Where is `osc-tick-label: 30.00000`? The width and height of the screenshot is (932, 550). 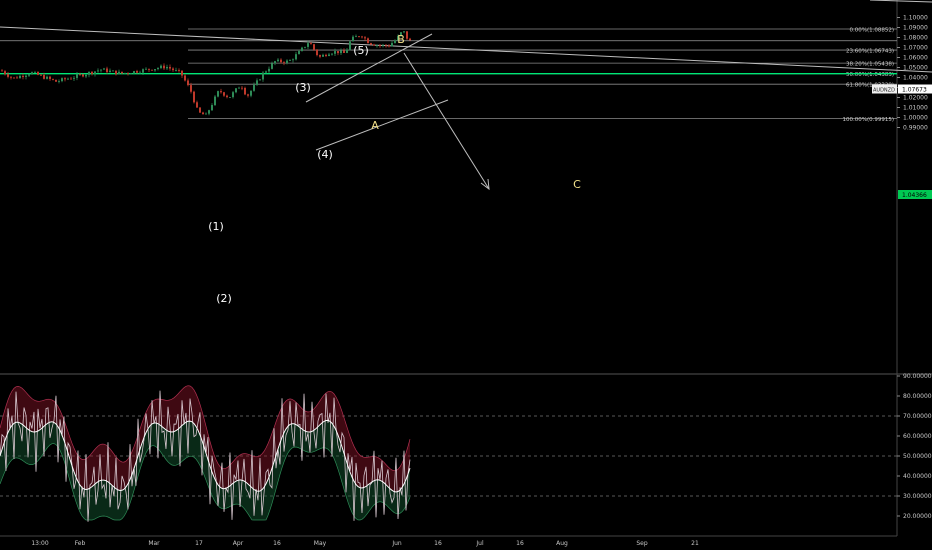 osc-tick-label: 30.00000 is located at coordinates (917, 496).